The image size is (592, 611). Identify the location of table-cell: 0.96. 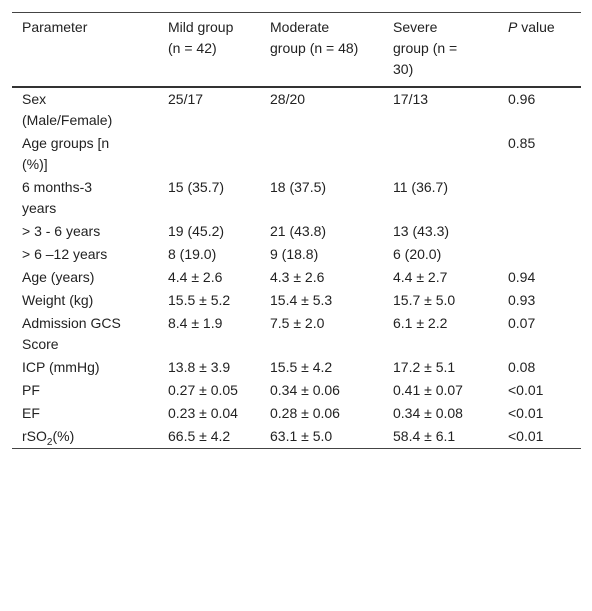
(522, 99).